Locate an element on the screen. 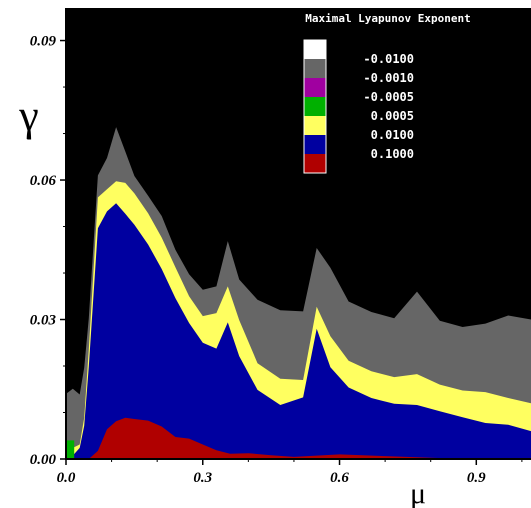  y-tick-label: 0.03 is located at coordinates (43, 321).